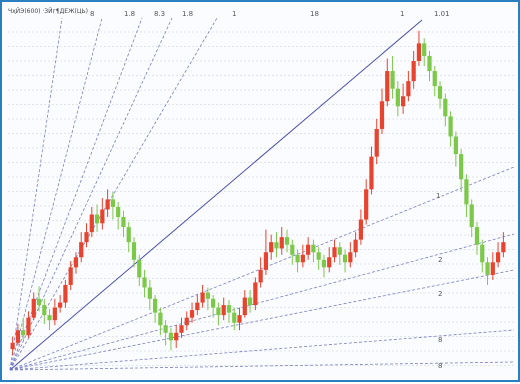 The image size is (520, 384). What do you see at coordinates (314, 14) in the screenshot?
I see `top-label: 18` at bounding box center [314, 14].